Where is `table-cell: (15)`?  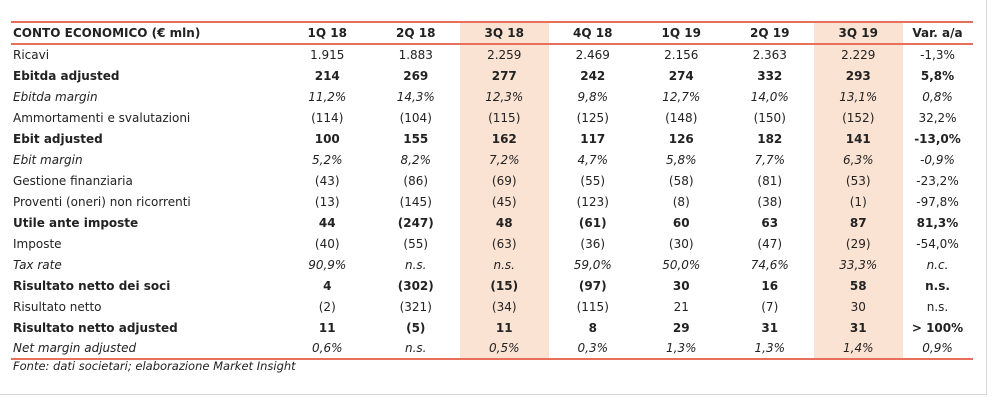
table-cell: (15) is located at coordinates (504, 285).